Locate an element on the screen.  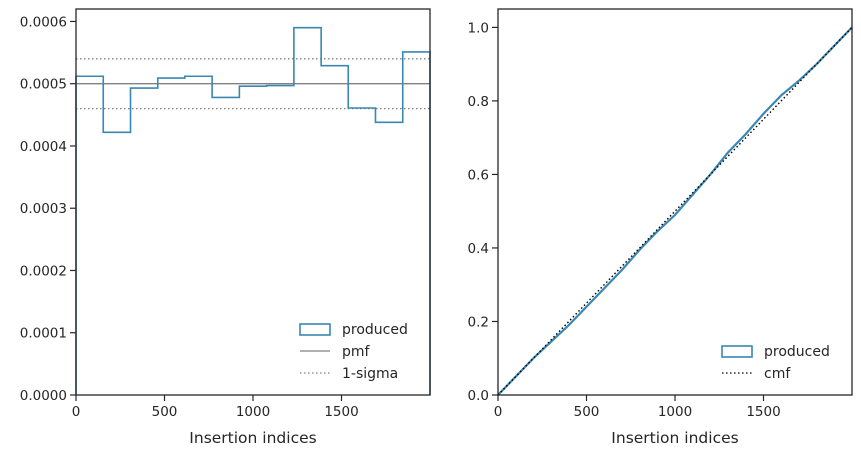
y-tick-label: 0.0004 is located at coordinates (43, 147).